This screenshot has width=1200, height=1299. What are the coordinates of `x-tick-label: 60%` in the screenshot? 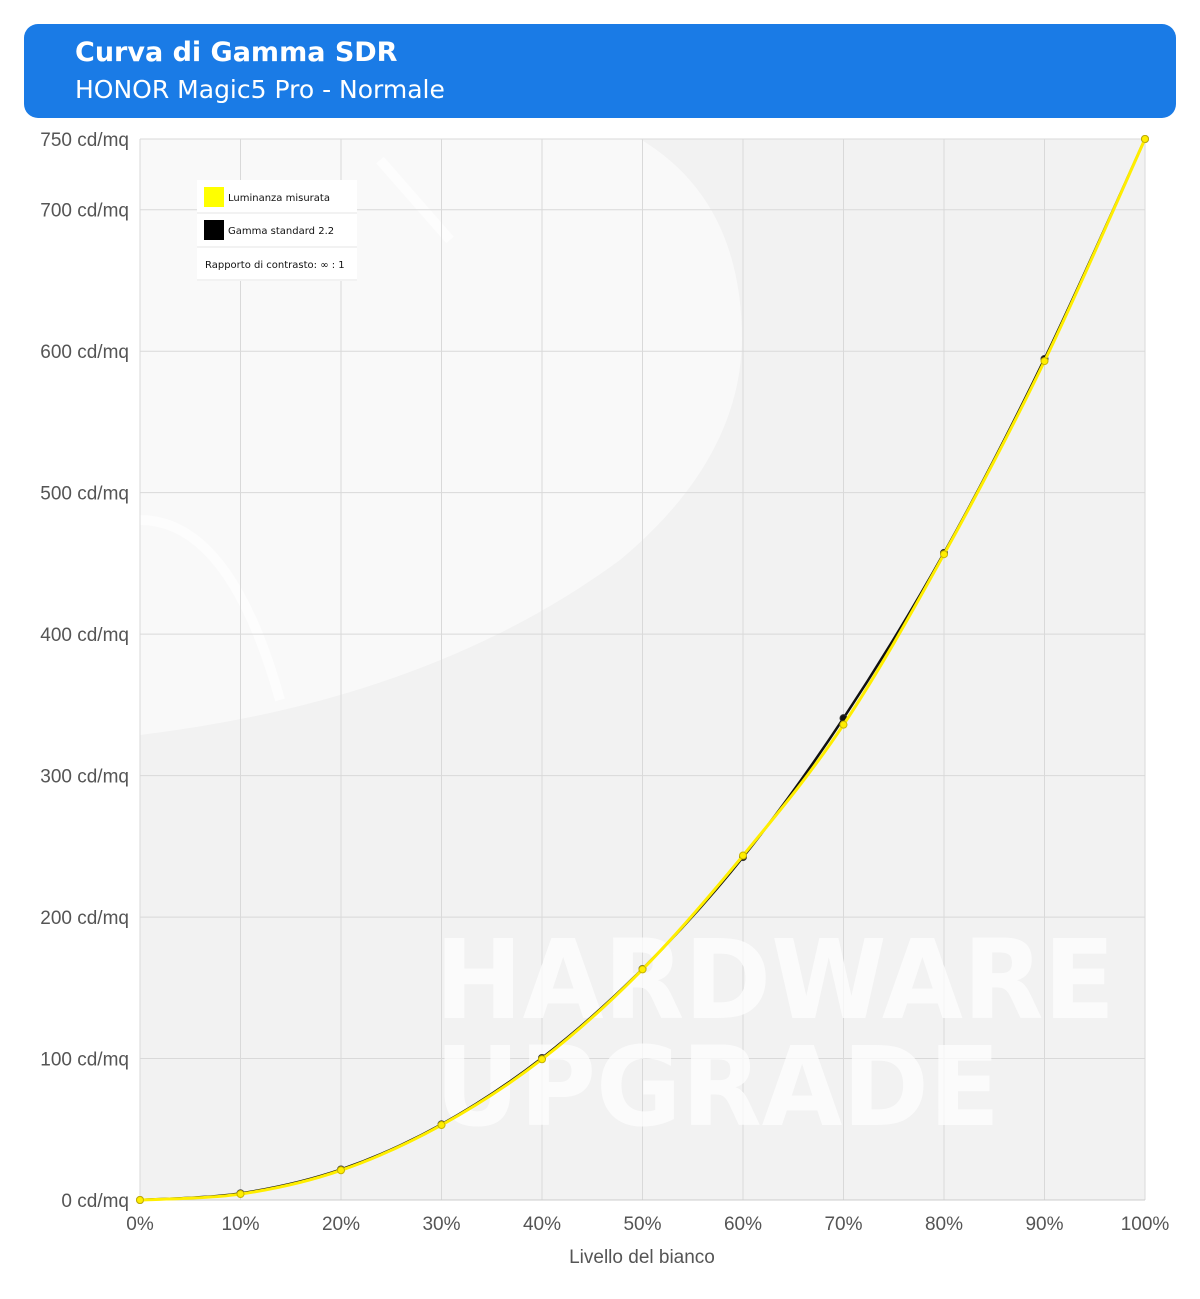 It's located at (743, 1224).